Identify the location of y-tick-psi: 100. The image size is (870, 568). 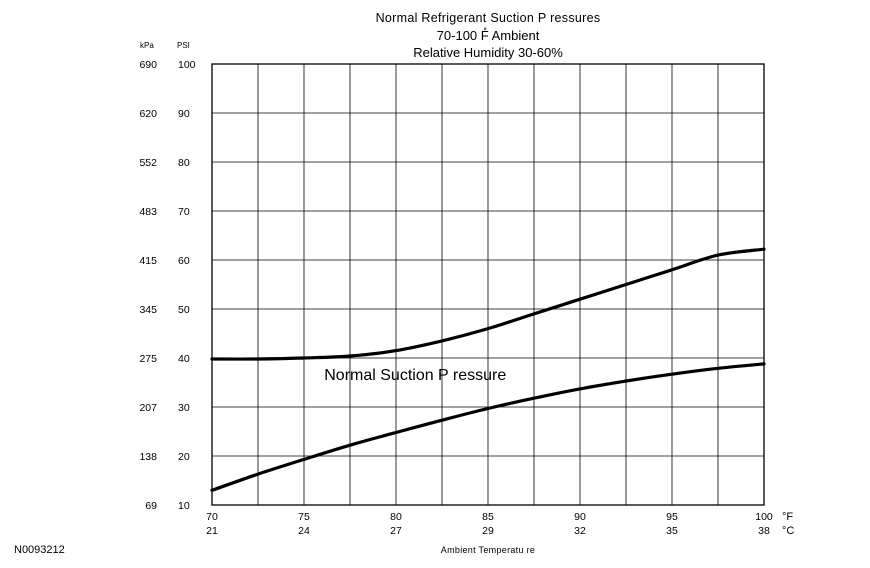
(187, 65).